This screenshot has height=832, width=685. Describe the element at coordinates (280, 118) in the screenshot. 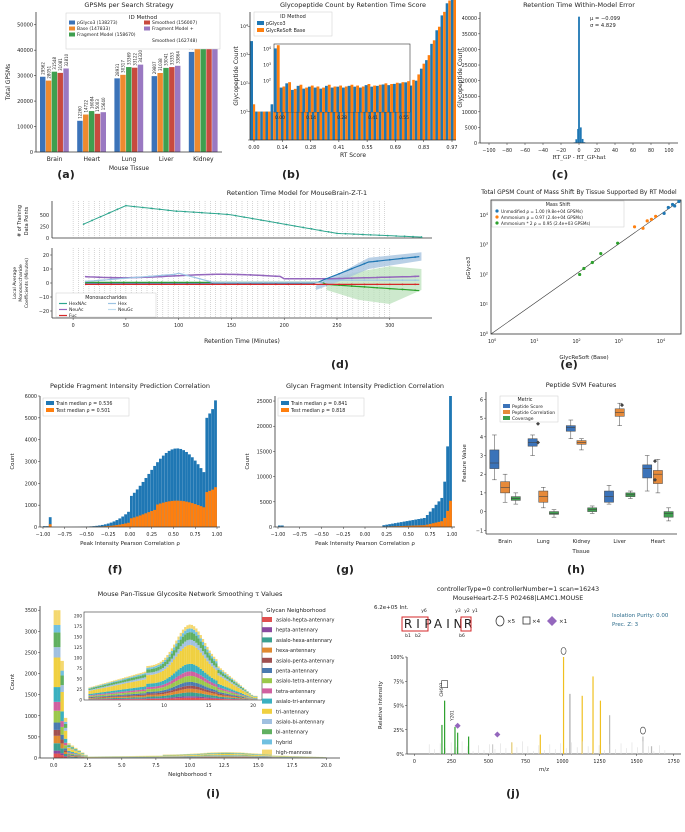

I see `b-inset-xtick: 0.00` at that location.